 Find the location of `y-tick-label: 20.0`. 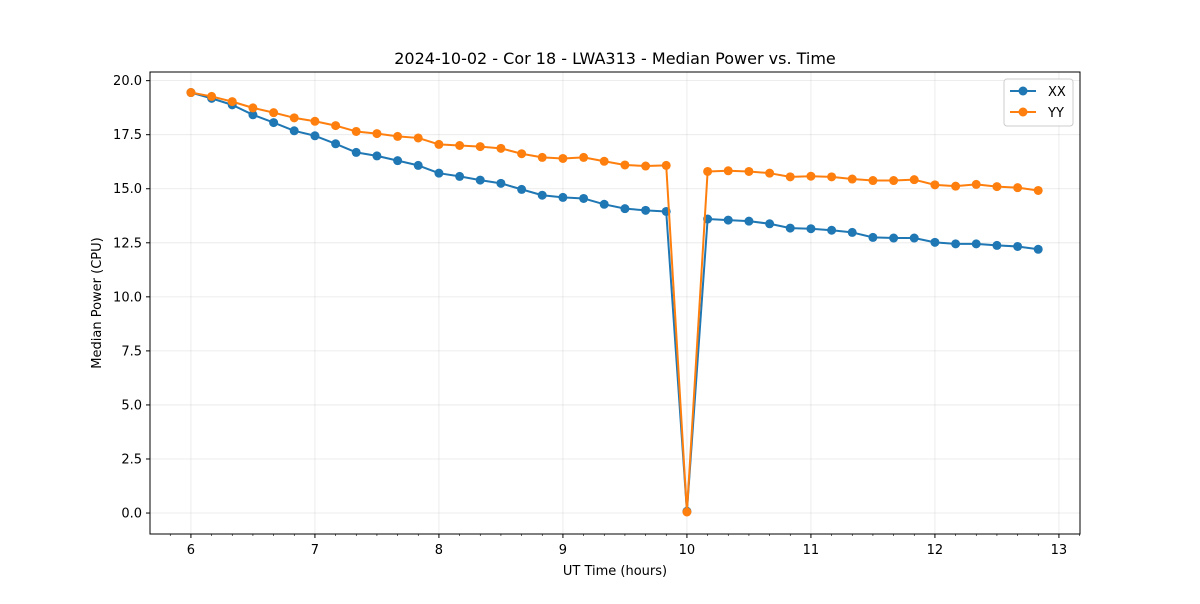

y-tick-label: 20.0 is located at coordinates (127, 81).